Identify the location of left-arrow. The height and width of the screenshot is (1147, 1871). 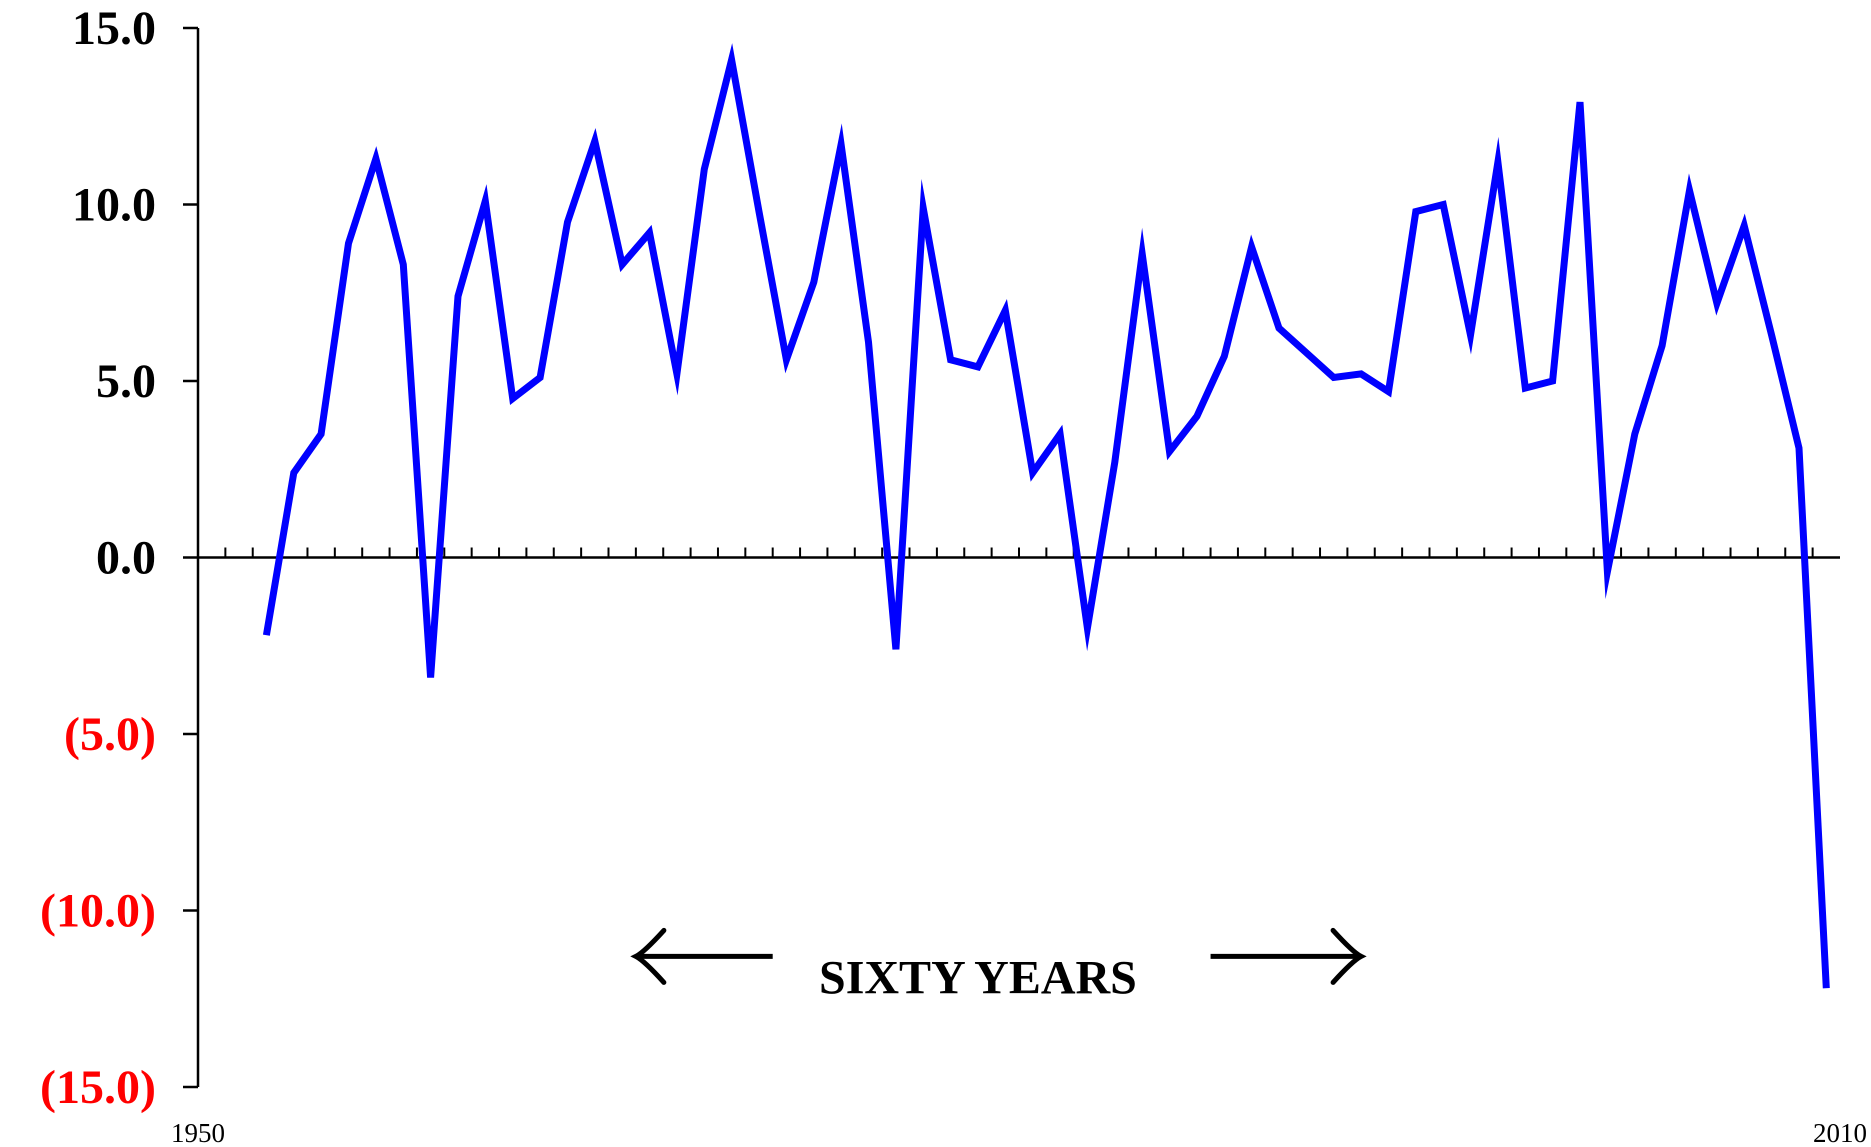
(701, 956).